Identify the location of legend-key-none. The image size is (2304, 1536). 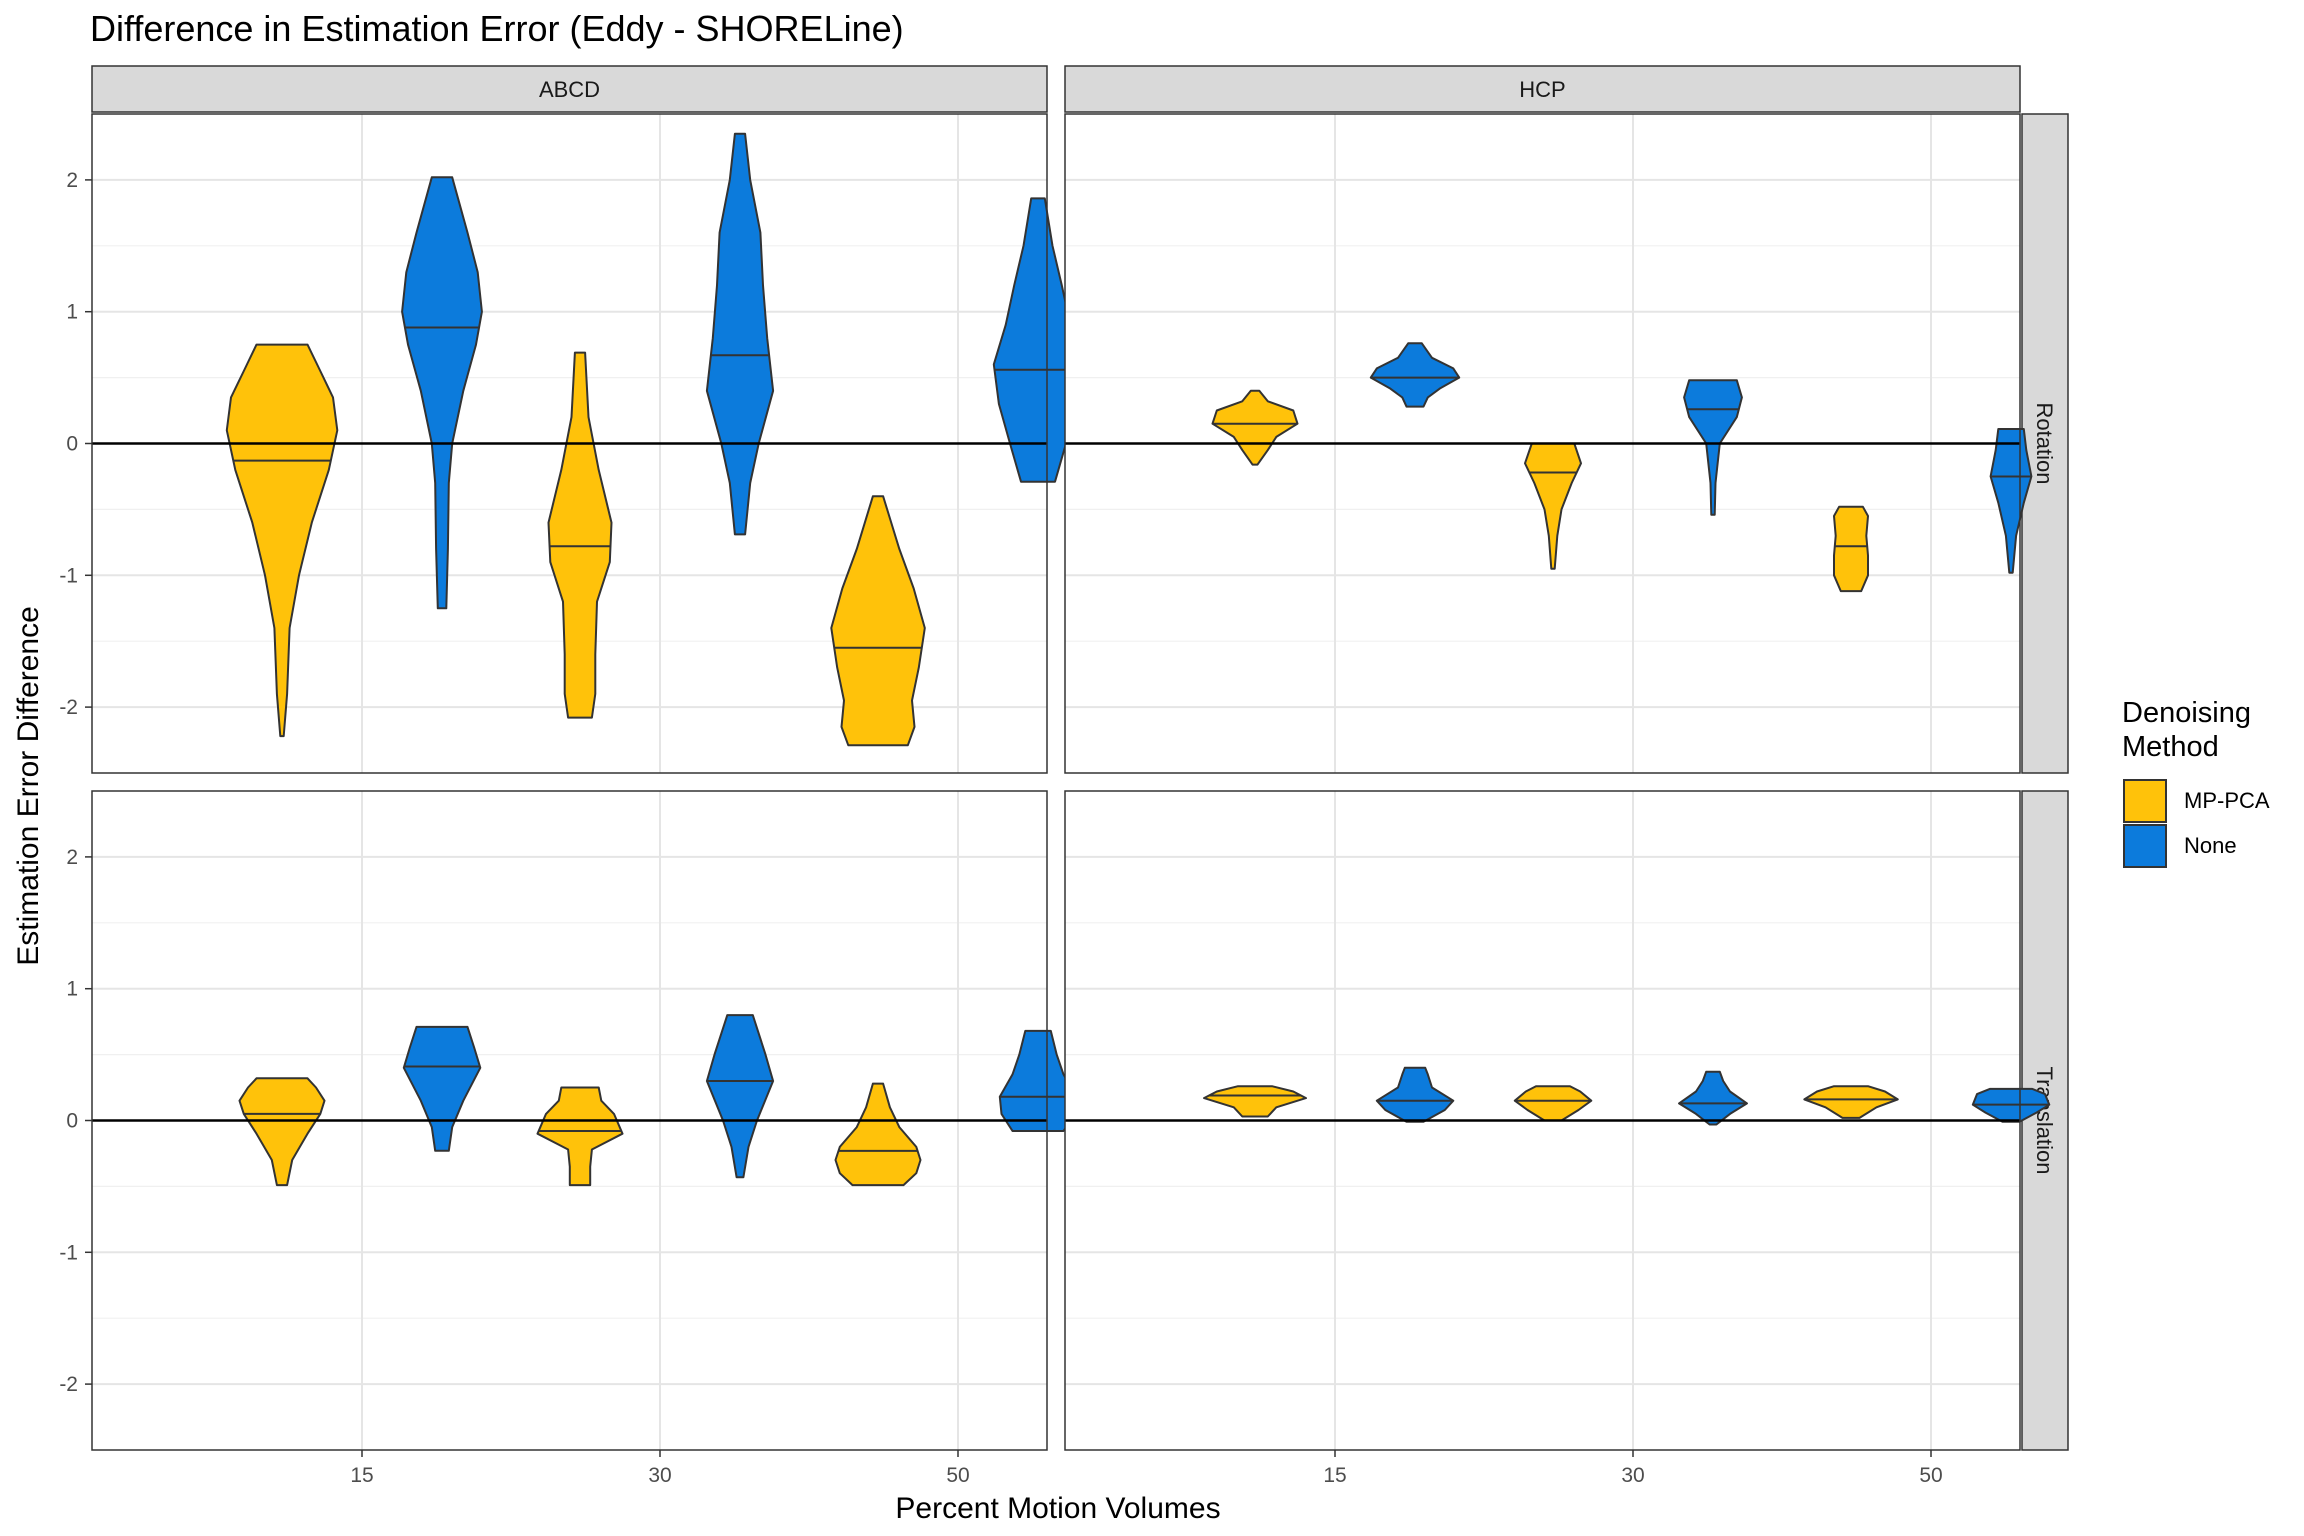
(2145, 846).